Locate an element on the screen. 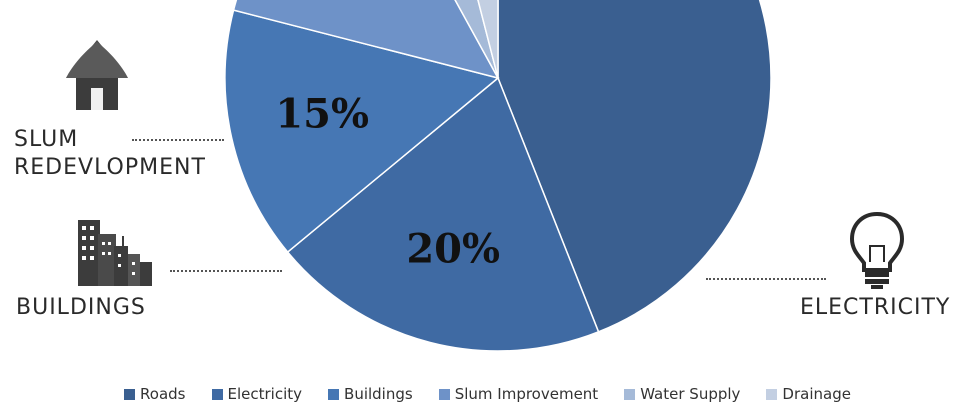  legend-item-water-supply: Water Supply is located at coordinates (682, 394).